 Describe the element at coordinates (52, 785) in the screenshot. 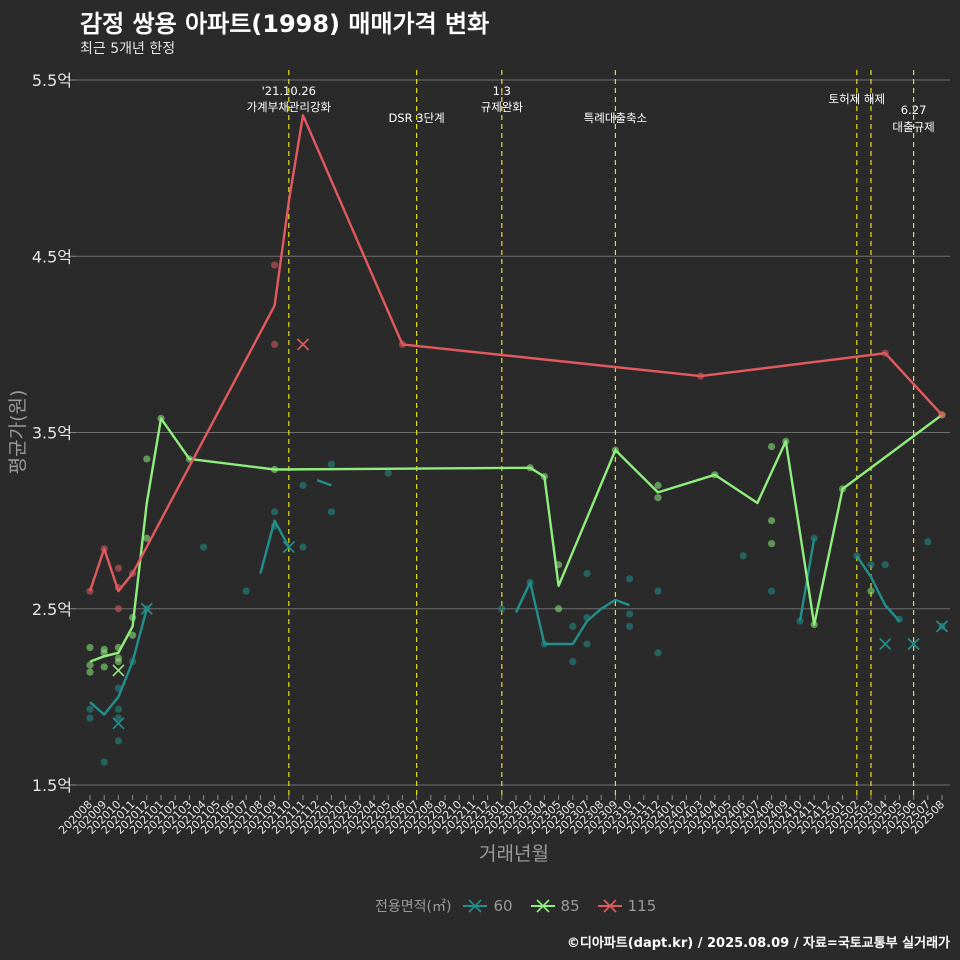

I see `y-tick-label: 1.5억` at that location.